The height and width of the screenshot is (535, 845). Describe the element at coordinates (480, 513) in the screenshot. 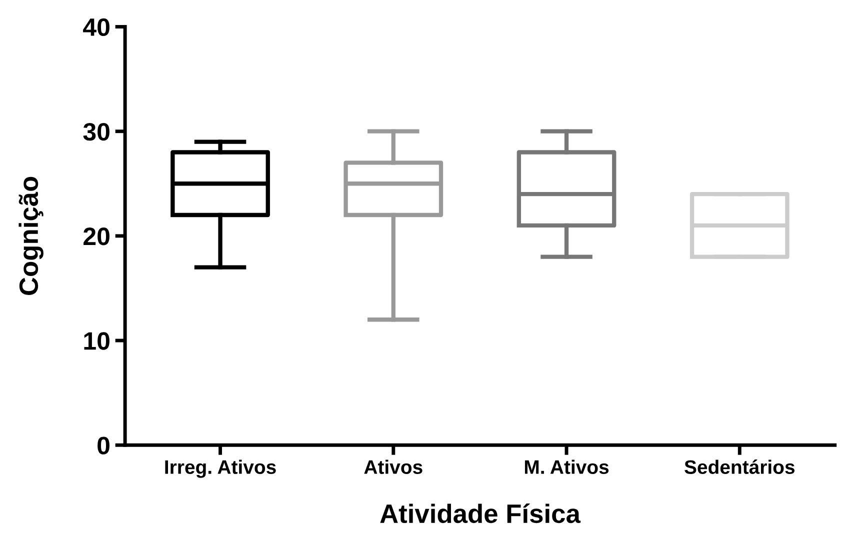

I see `x-axis-title: Atividade Física` at that location.